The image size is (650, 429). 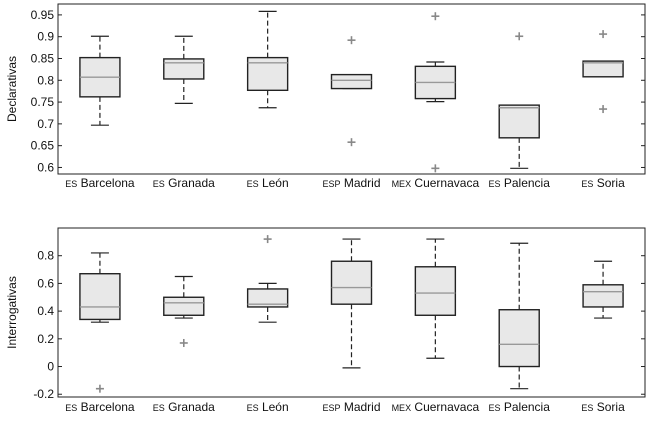 What do you see at coordinates (43, 146) in the screenshot?
I see `y-tick-label: 0.65` at bounding box center [43, 146].